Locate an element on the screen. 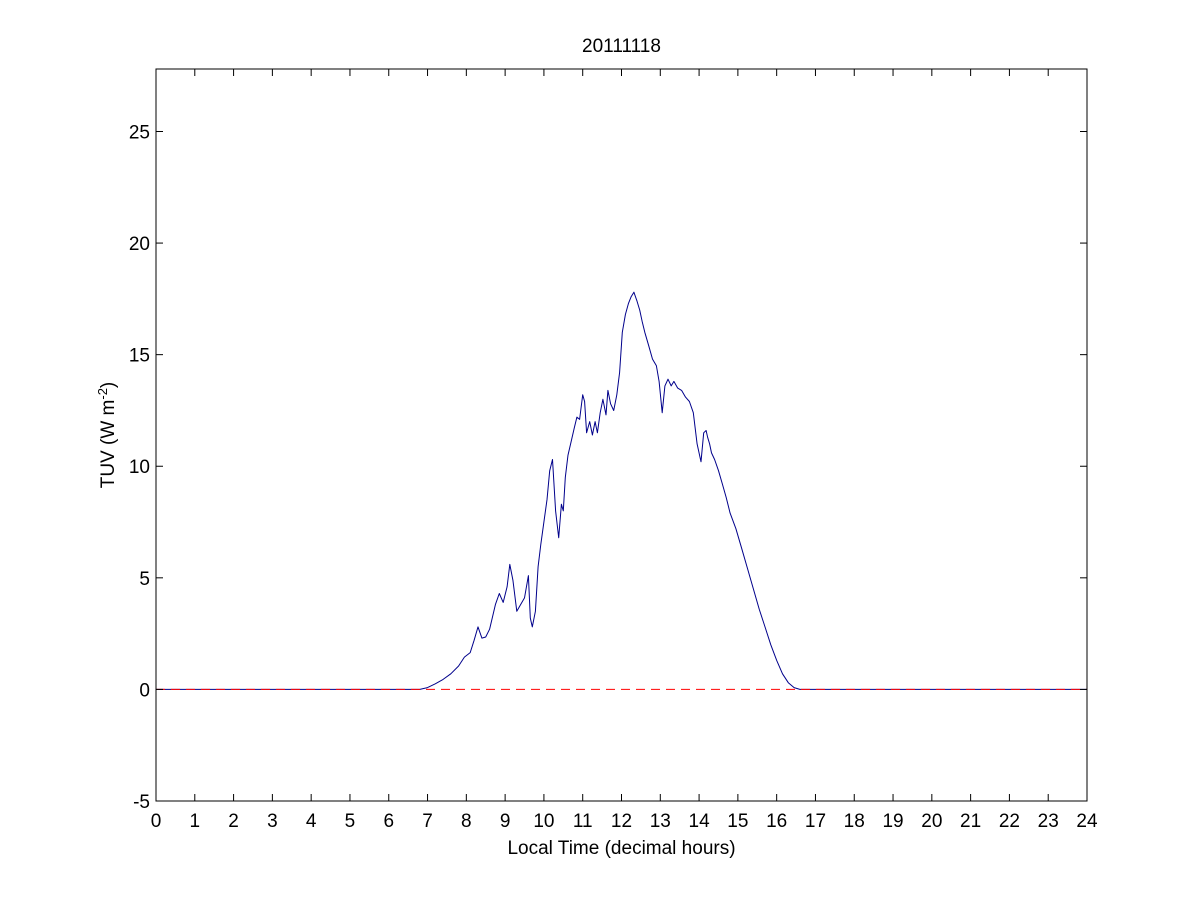  x-tick-label: 22 is located at coordinates (1009, 821).